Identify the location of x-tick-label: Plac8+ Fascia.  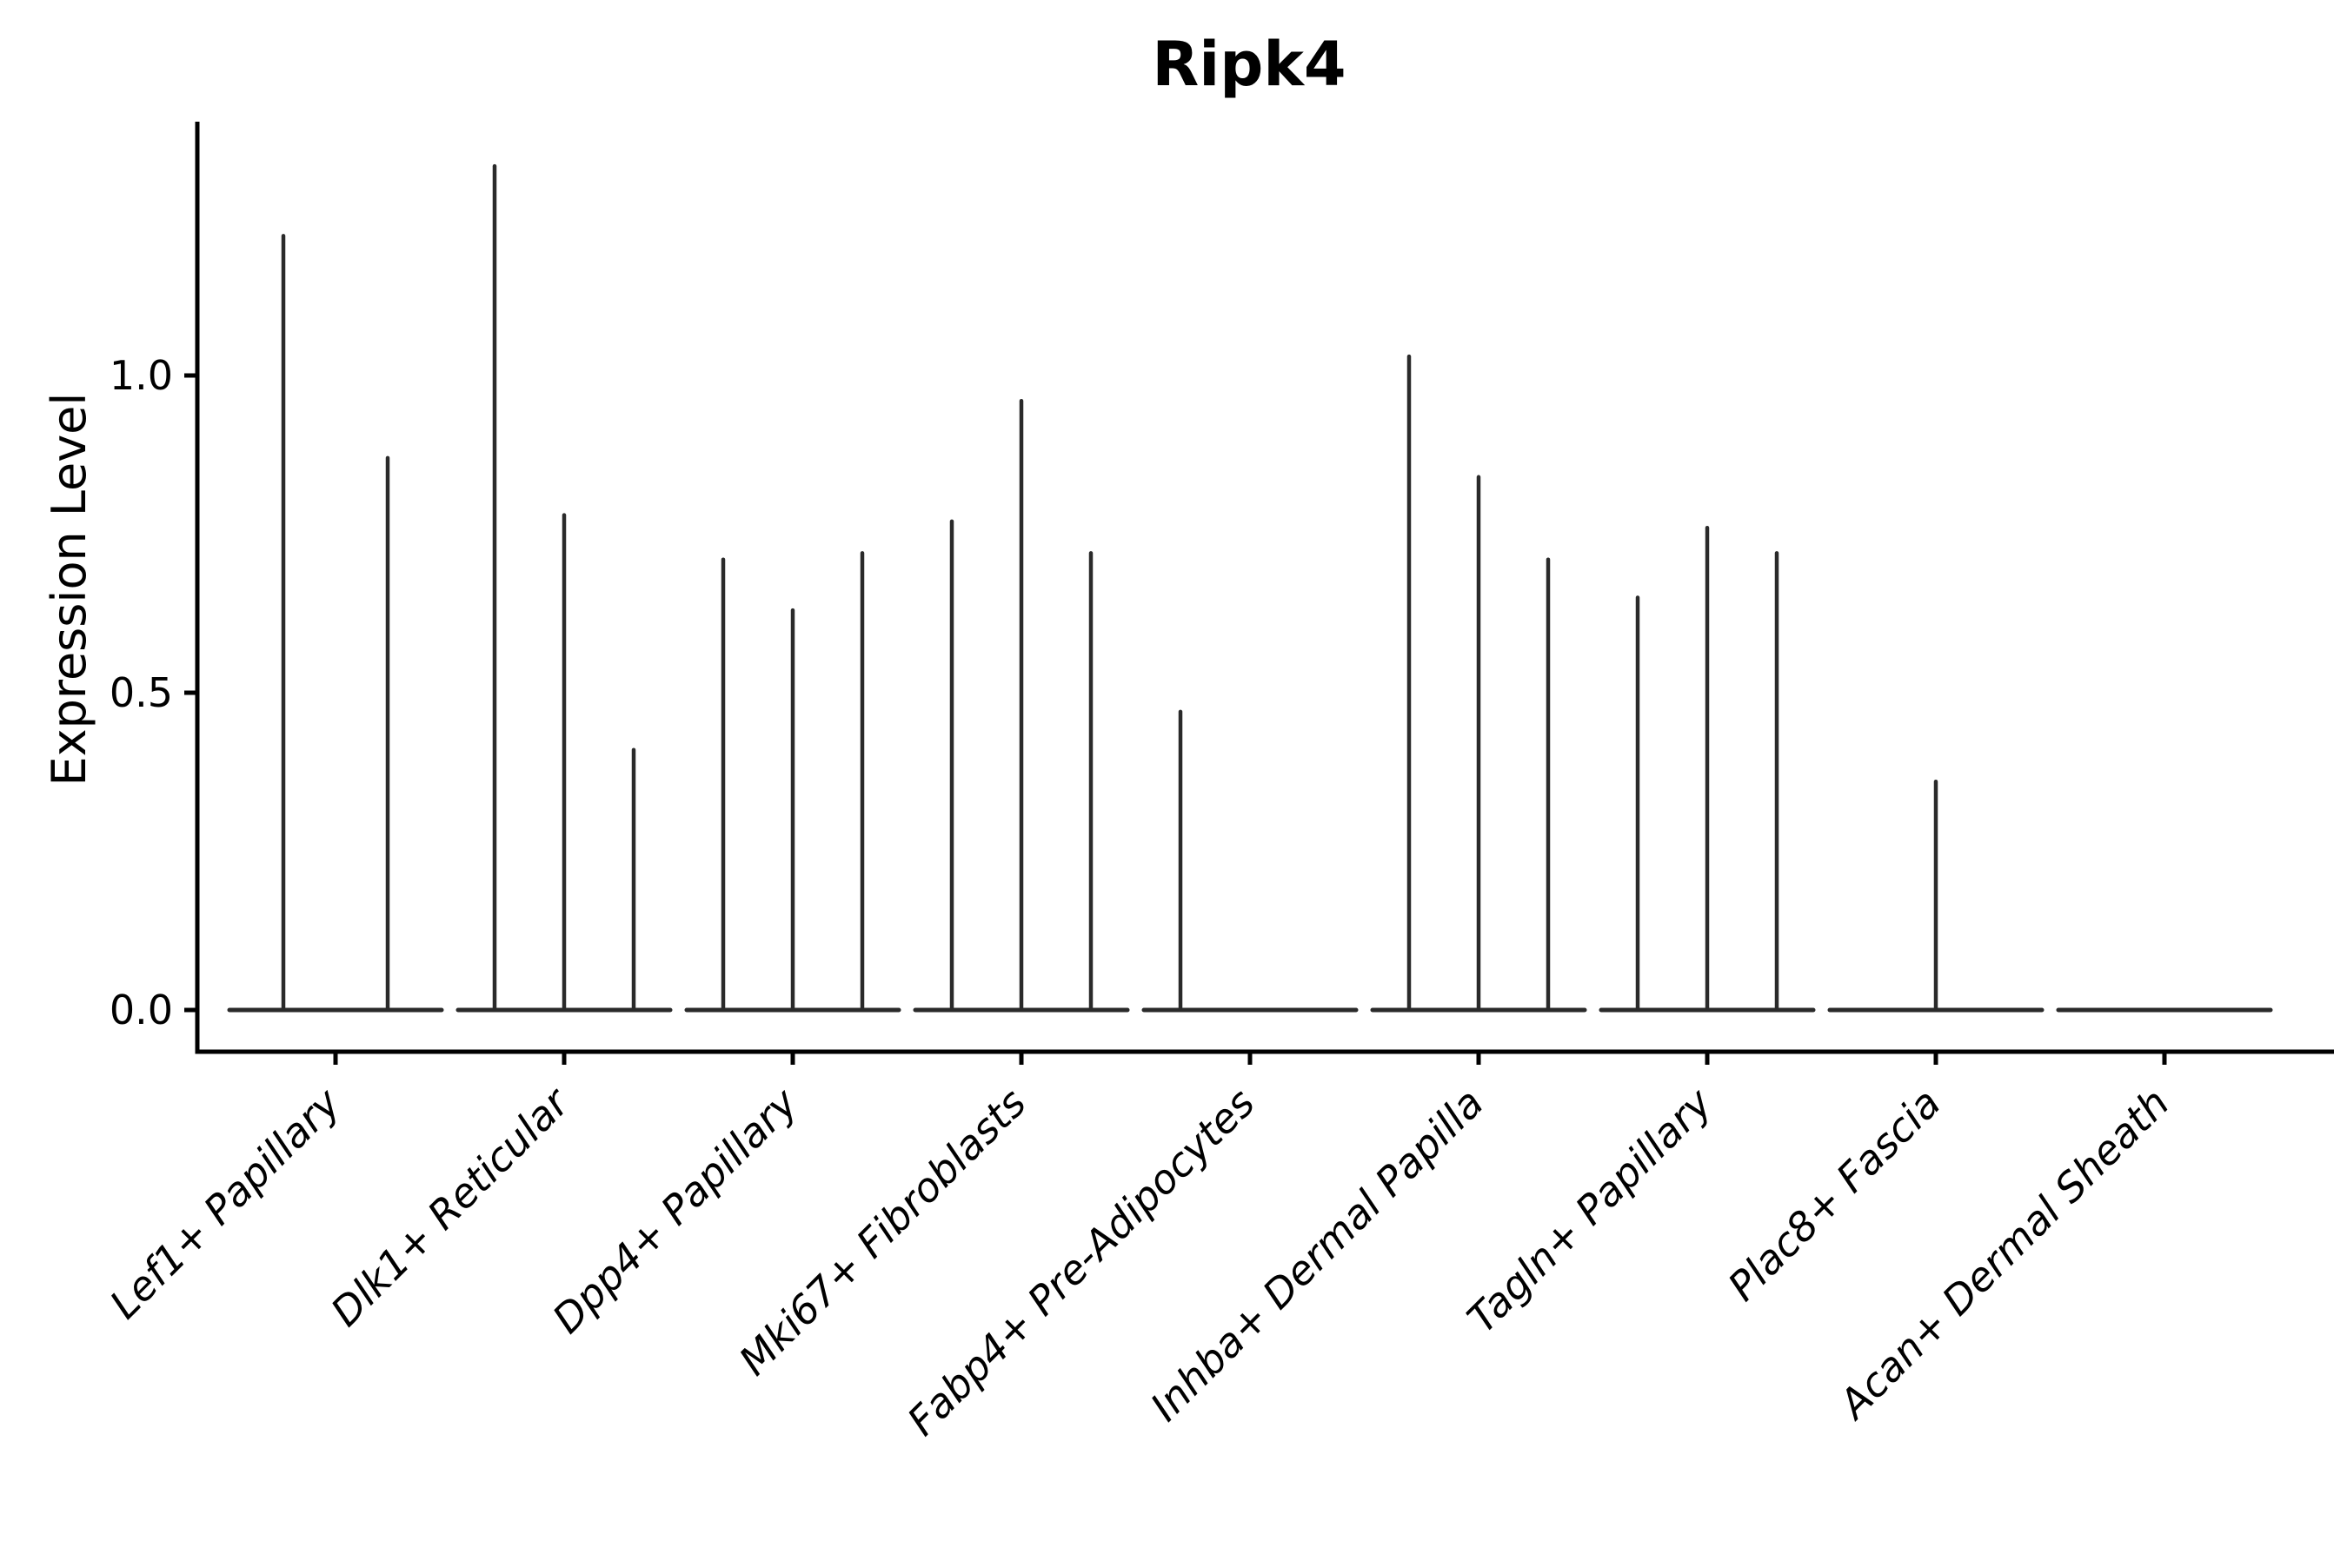
(1834, 1195).